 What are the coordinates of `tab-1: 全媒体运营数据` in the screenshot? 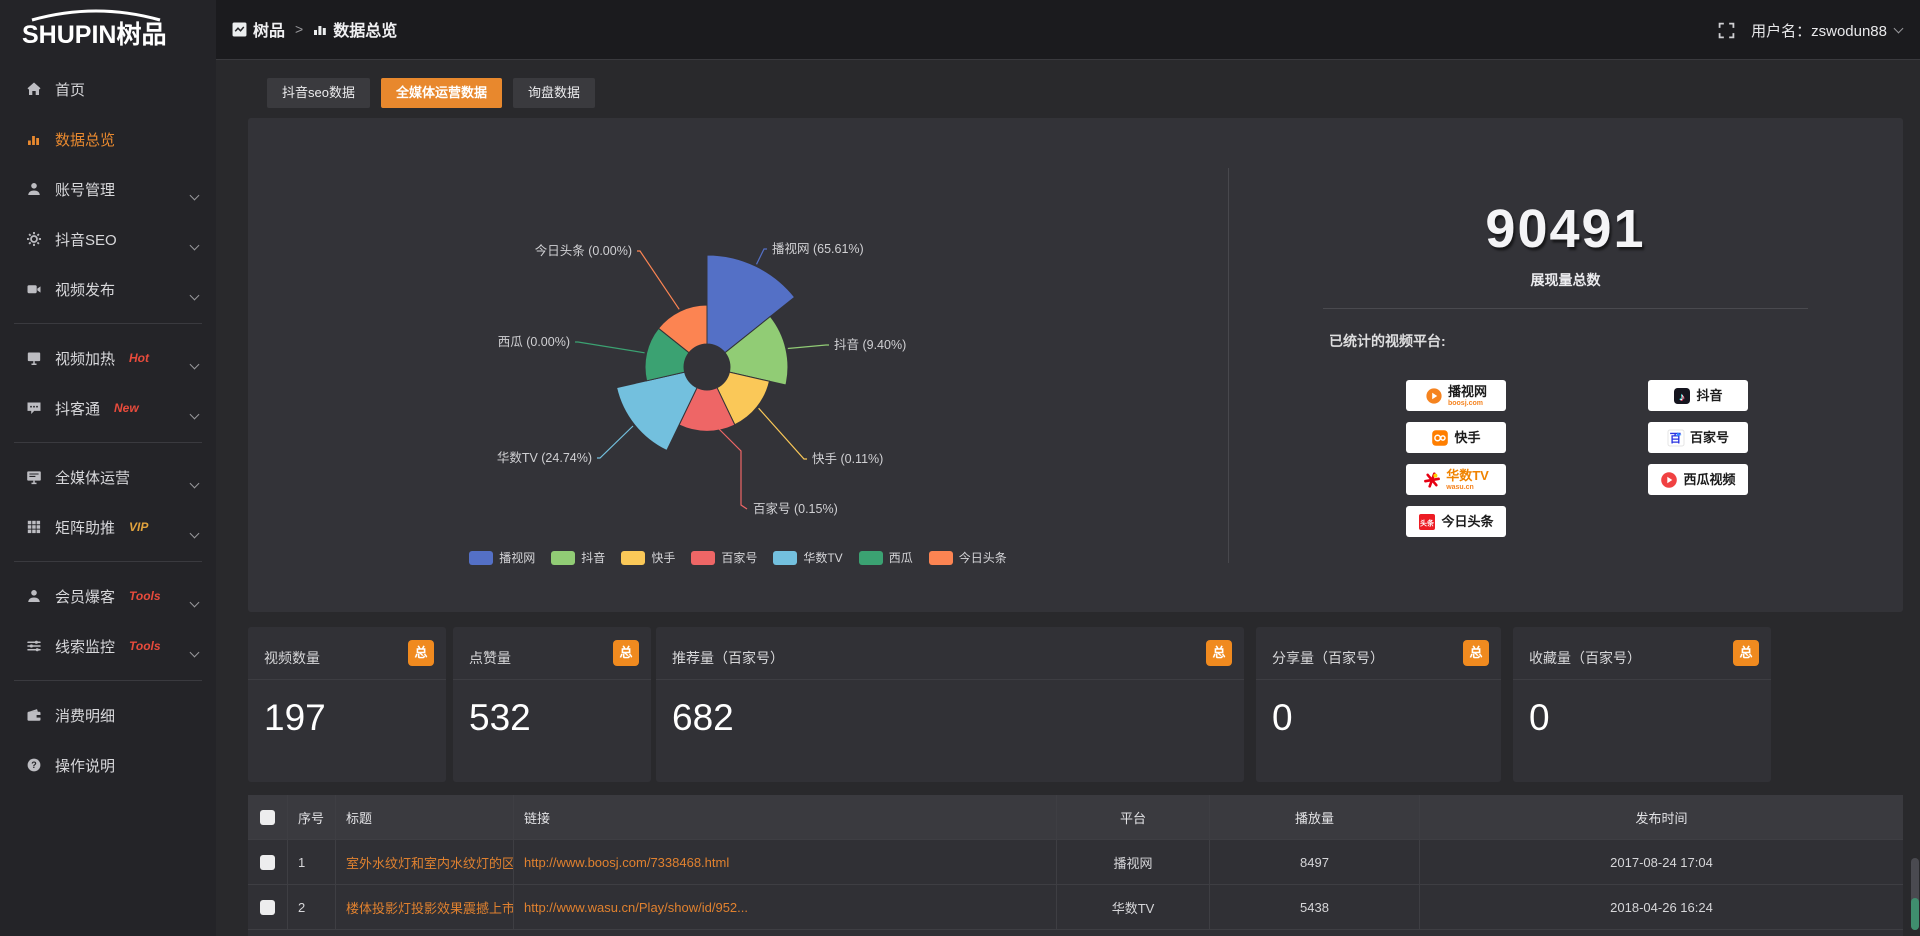 It's located at (441, 93).